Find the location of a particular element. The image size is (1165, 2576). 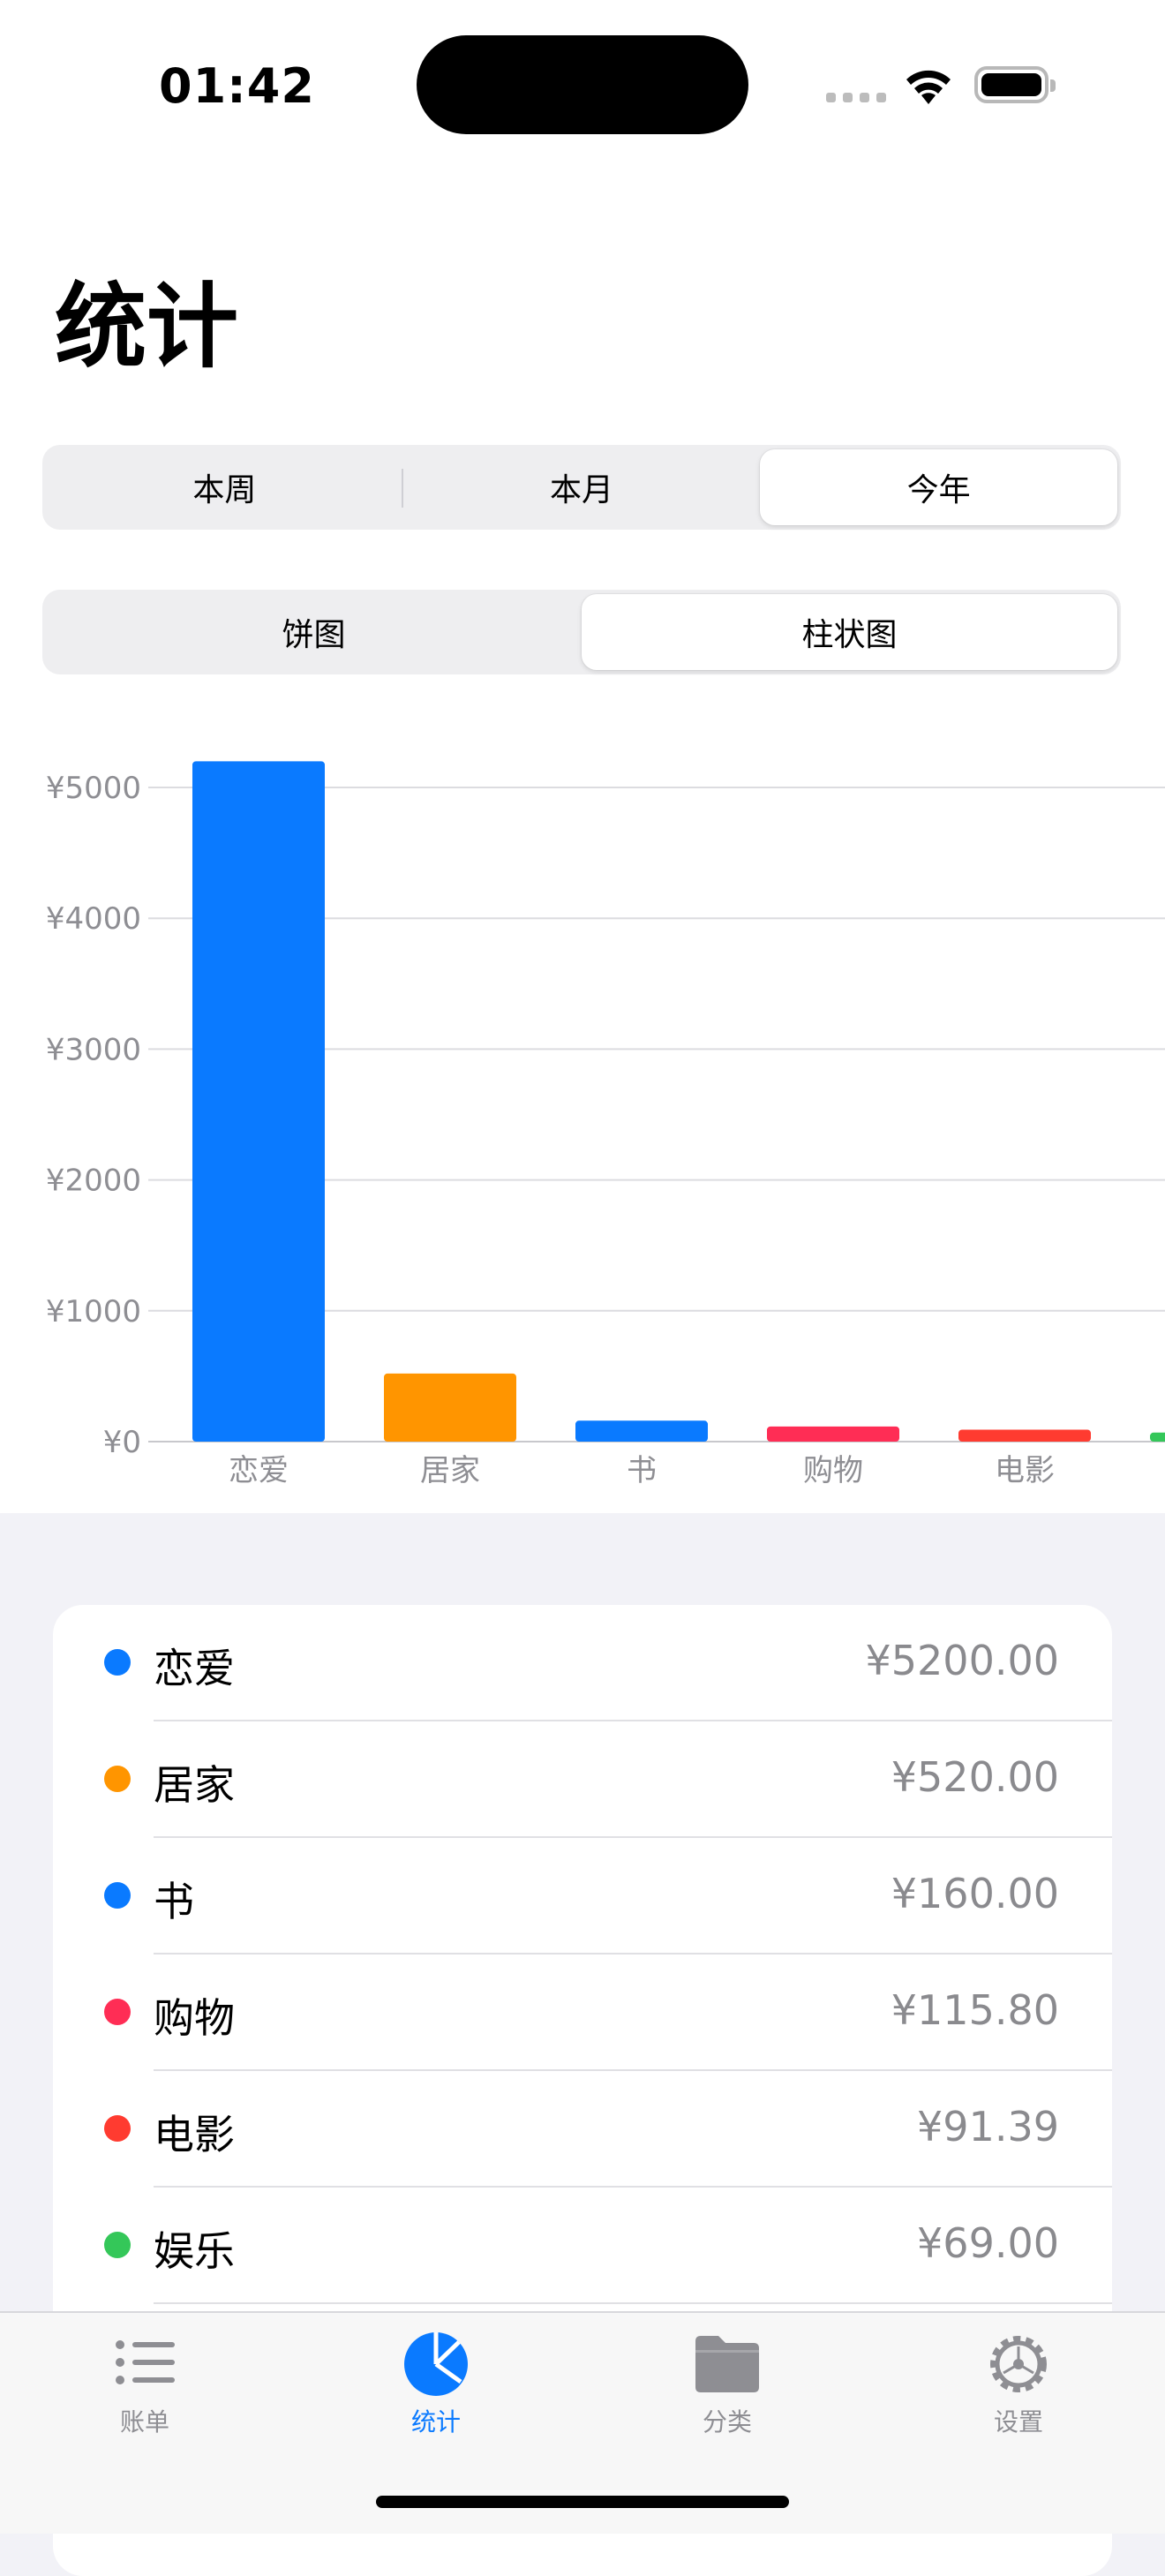

dynamic-island is located at coordinates (582, 85).